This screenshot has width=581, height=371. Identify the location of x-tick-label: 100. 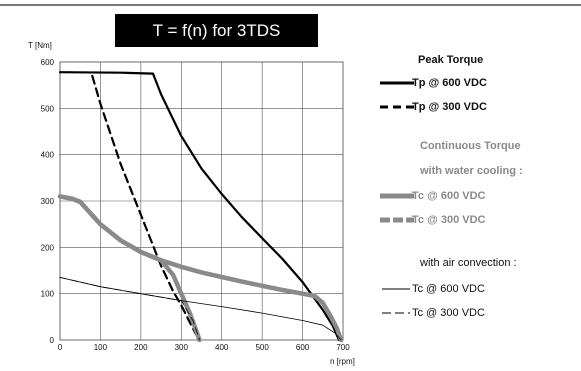
(101, 347).